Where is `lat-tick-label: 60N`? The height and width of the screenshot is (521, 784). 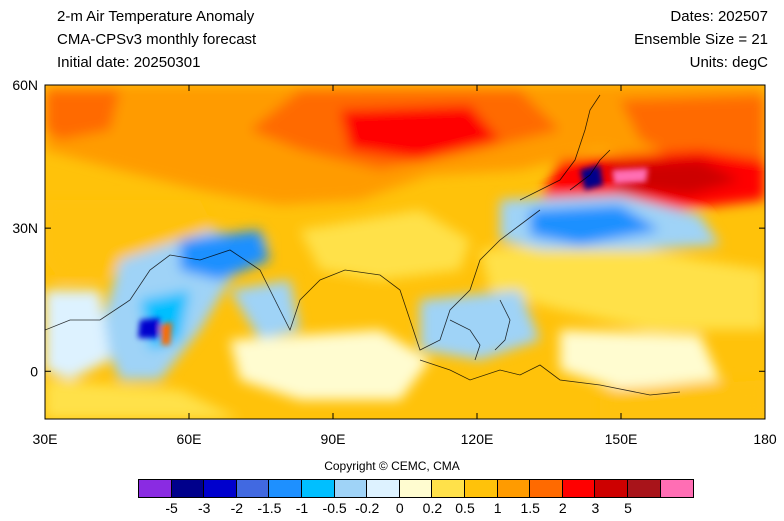 lat-tick-label: 60N is located at coordinates (25, 85).